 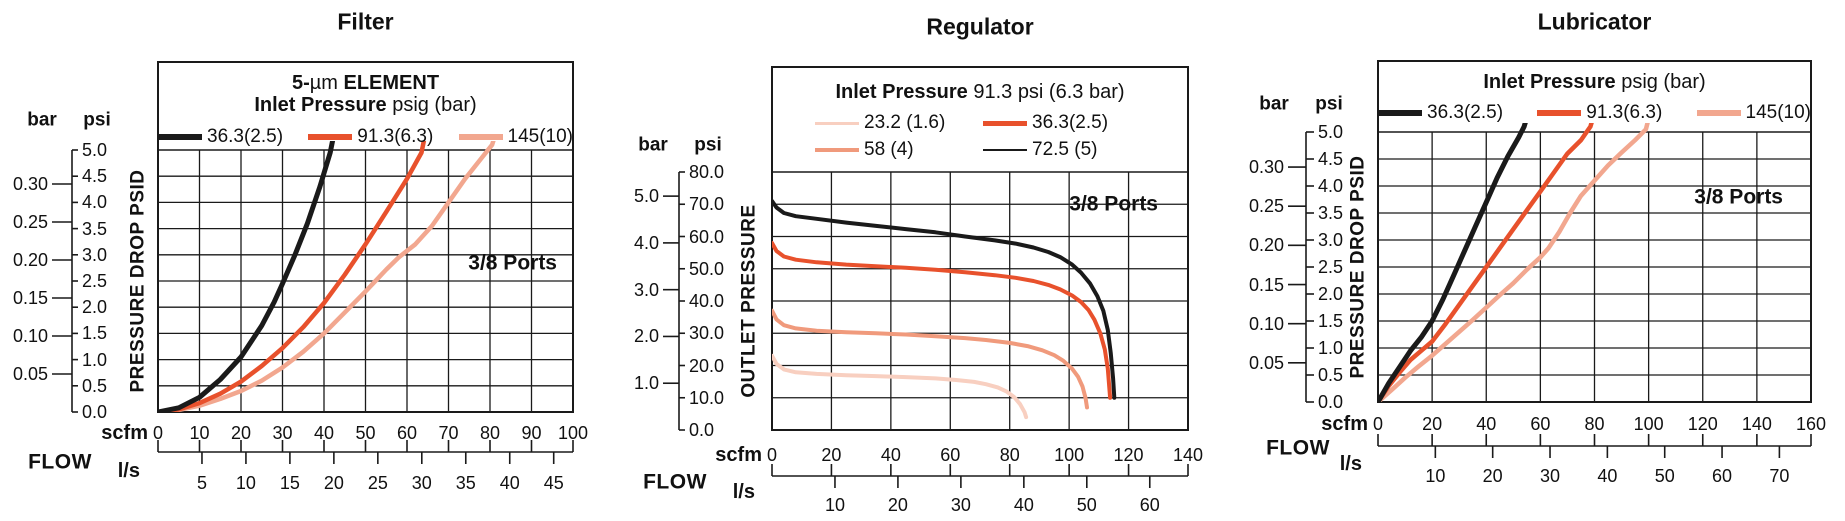 What do you see at coordinates (531, 433) in the screenshot?
I see `filter-scfm-tick-label: 90` at bounding box center [531, 433].